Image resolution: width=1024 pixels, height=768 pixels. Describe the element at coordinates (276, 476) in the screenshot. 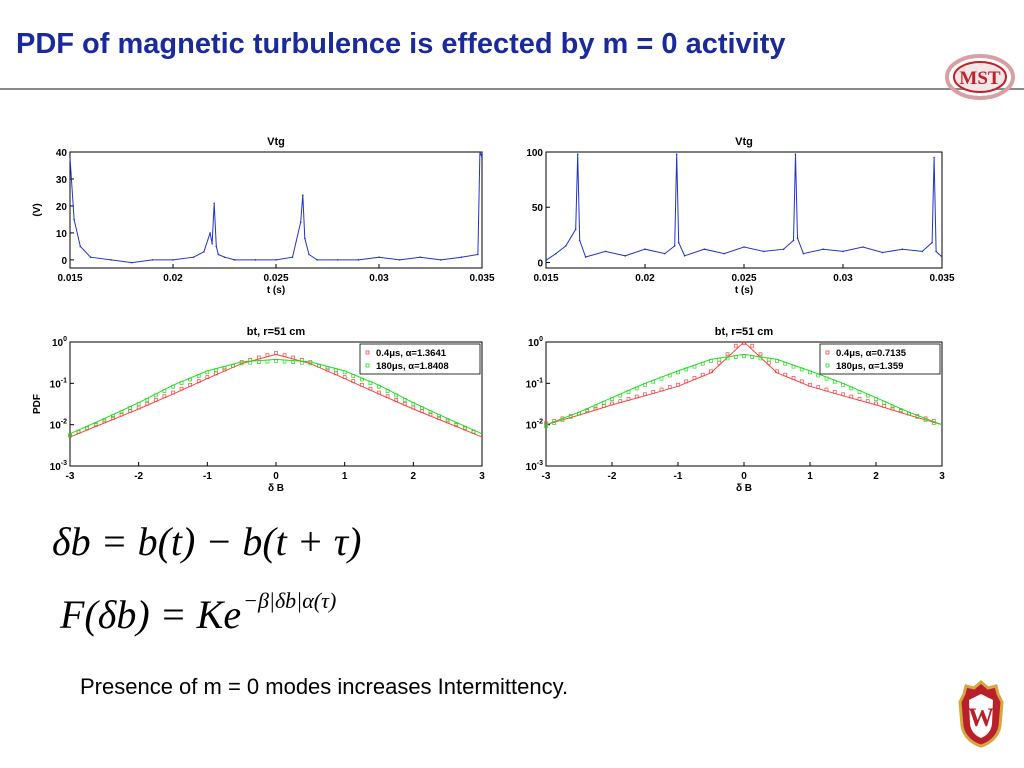

I see `pdf-left-xtick-label: 0` at that location.